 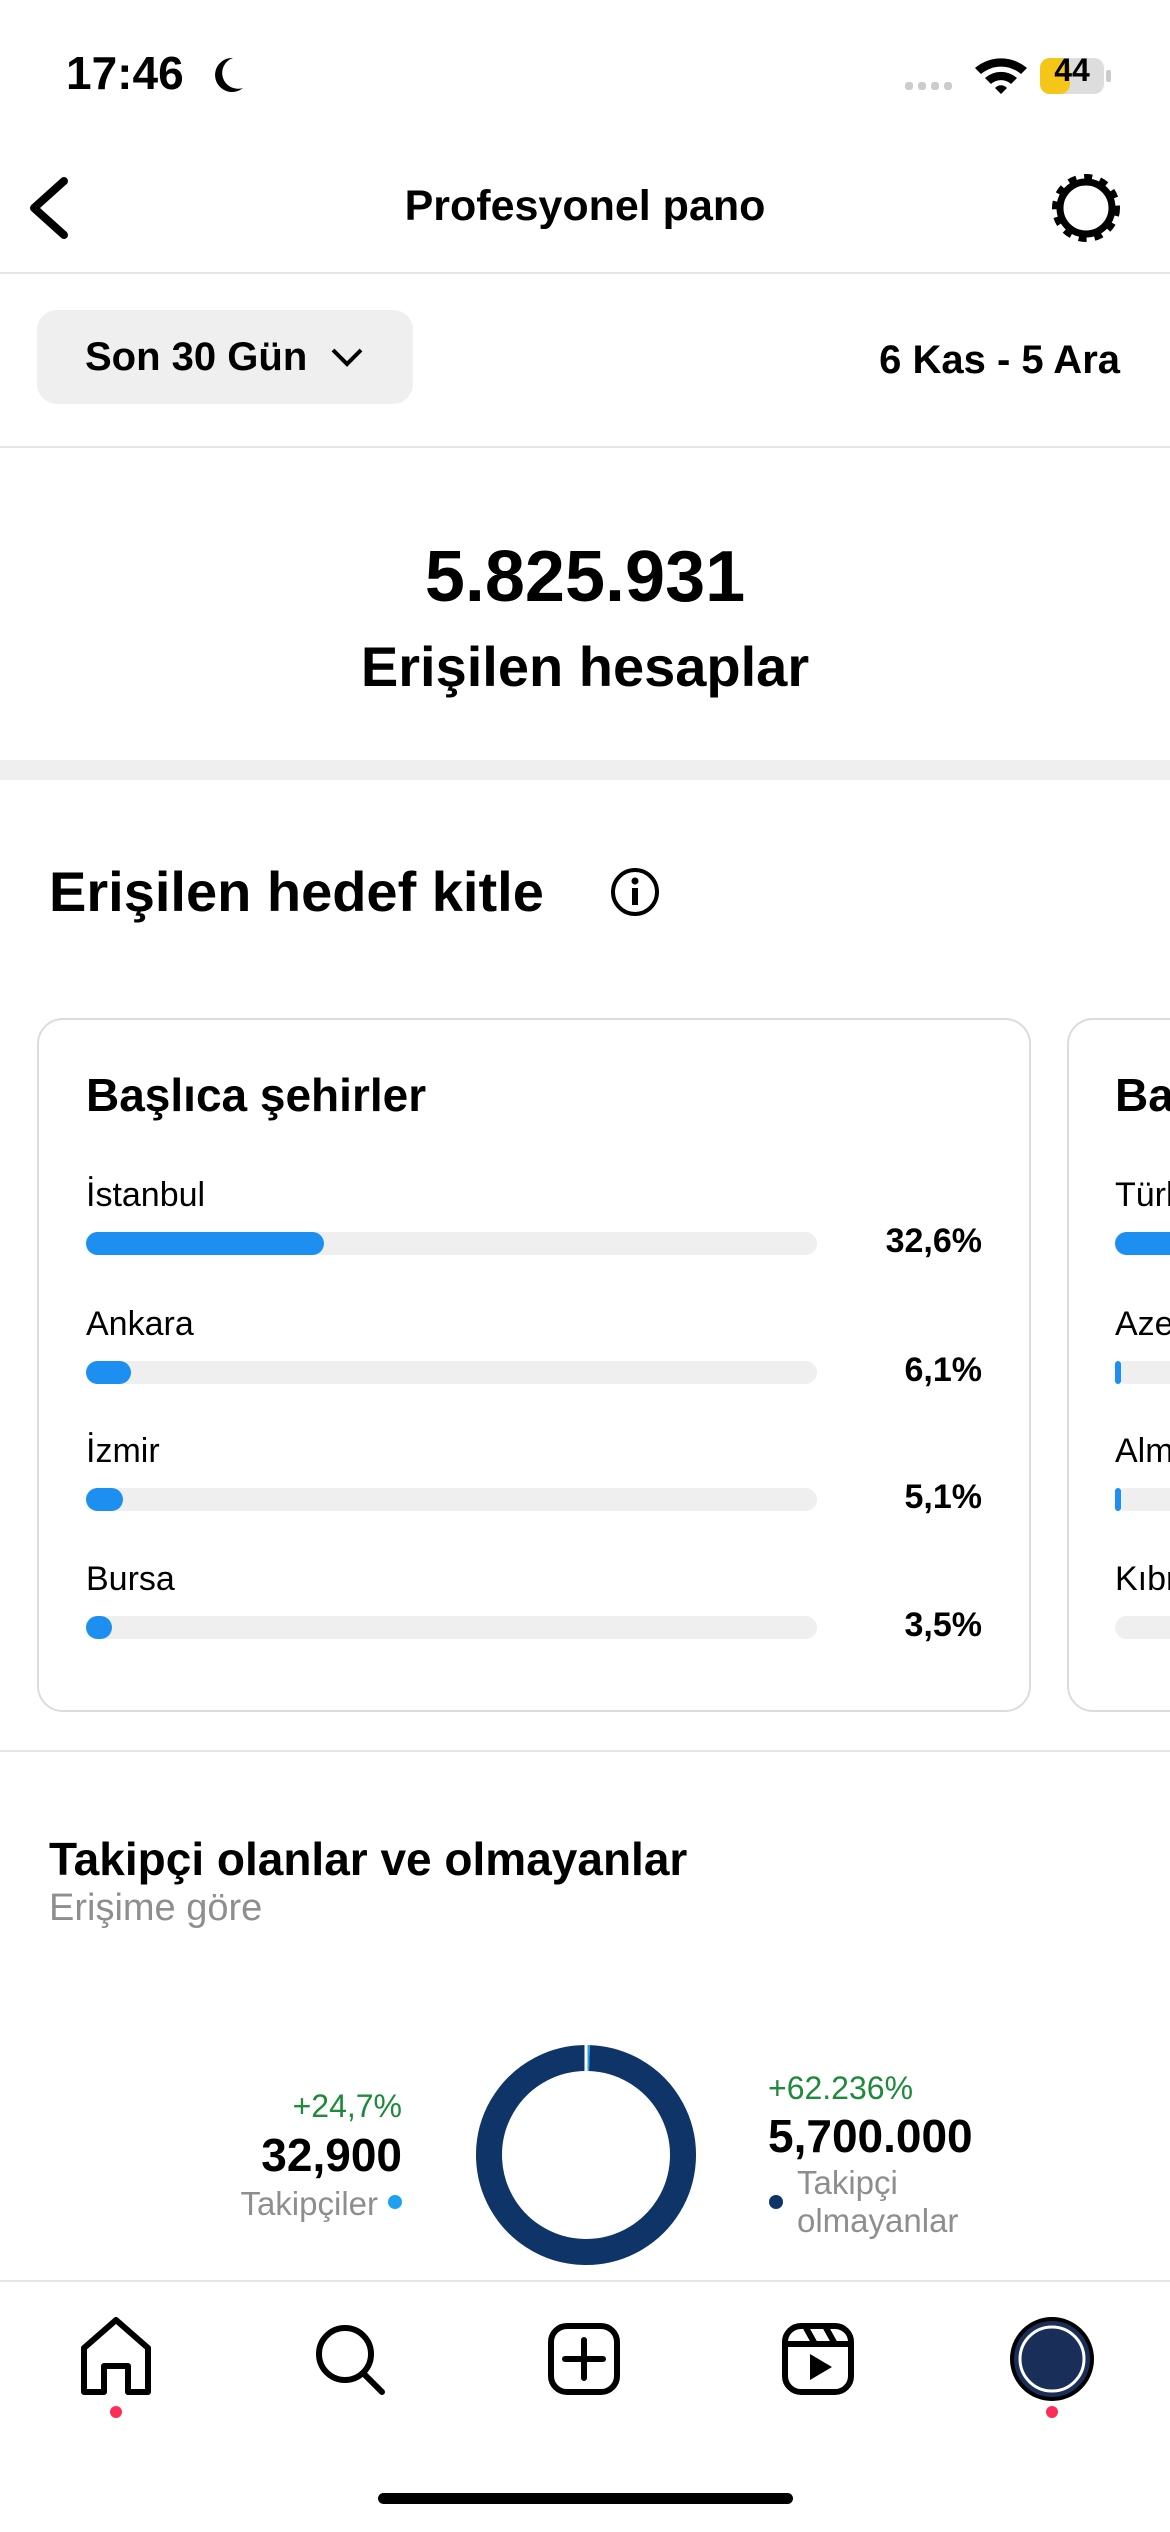 What do you see at coordinates (1142, 1195) in the screenshot?
I see `country-name: Türk` at bounding box center [1142, 1195].